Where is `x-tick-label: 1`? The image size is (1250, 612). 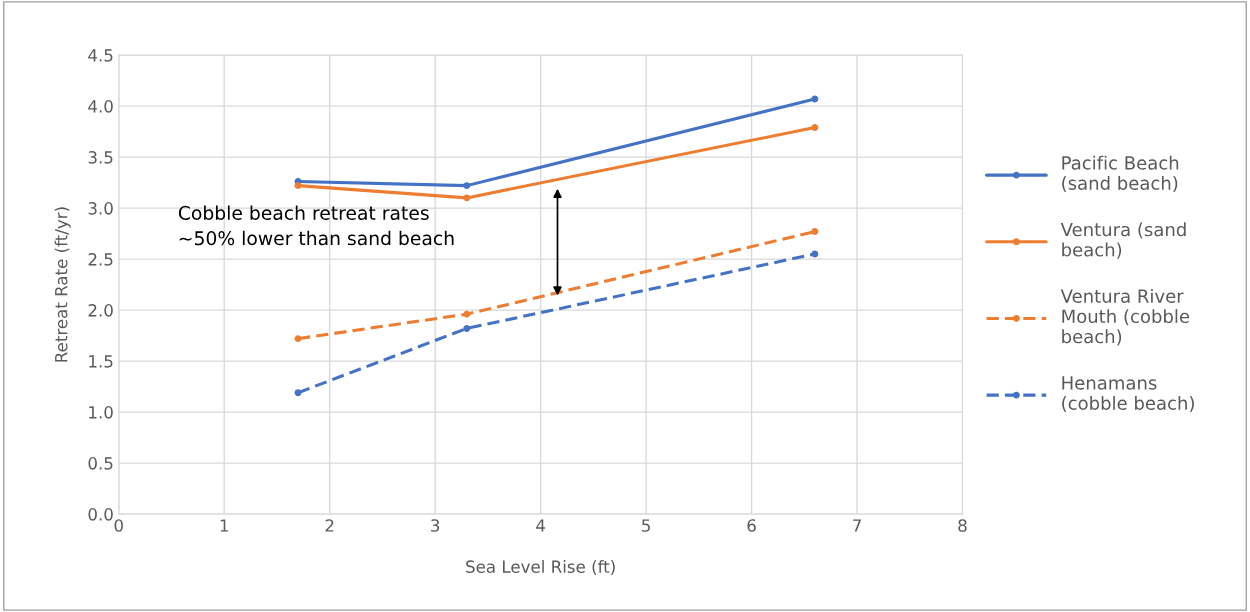
x-tick-label: 1 is located at coordinates (224, 525).